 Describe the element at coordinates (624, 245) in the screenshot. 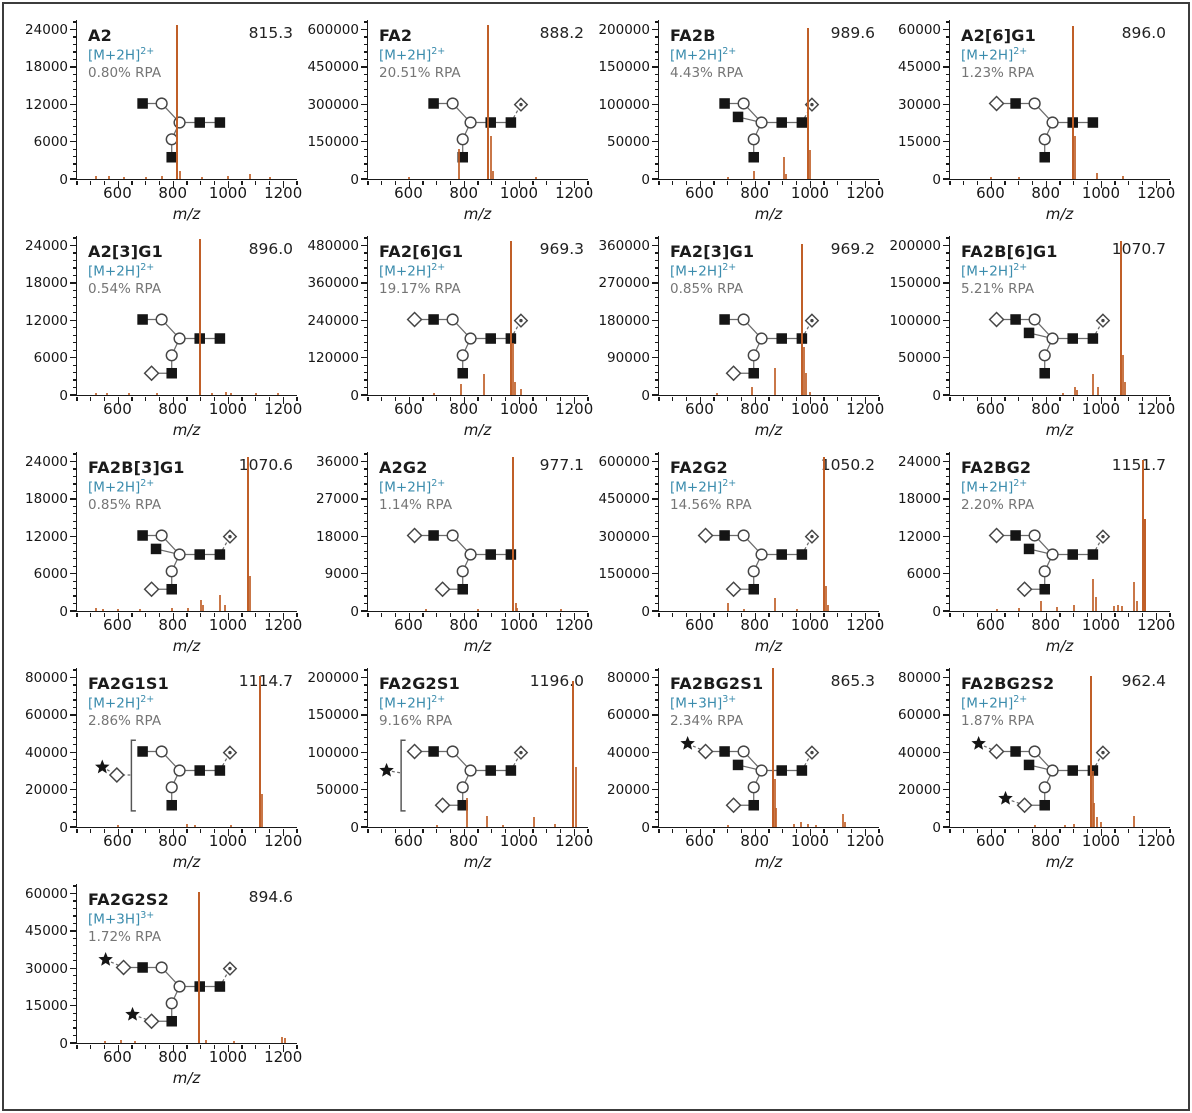

I see `y-tick-label: 360000` at that location.